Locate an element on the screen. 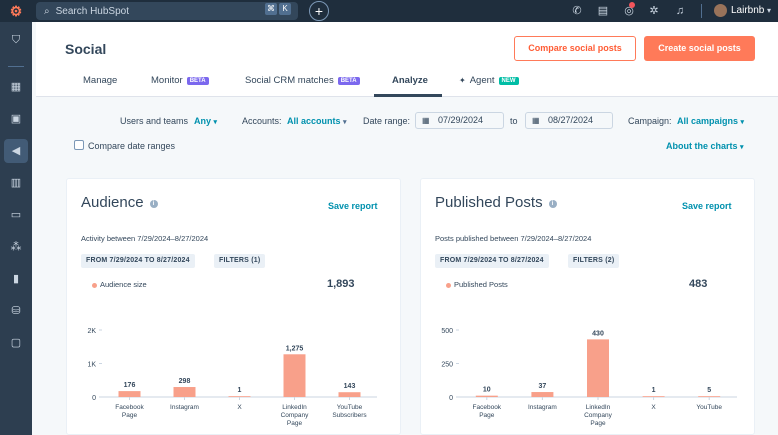 The height and width of the screenshot is (435, 778). users-teams-dropdown: Any ▾ is located at coordinates (205, 121).